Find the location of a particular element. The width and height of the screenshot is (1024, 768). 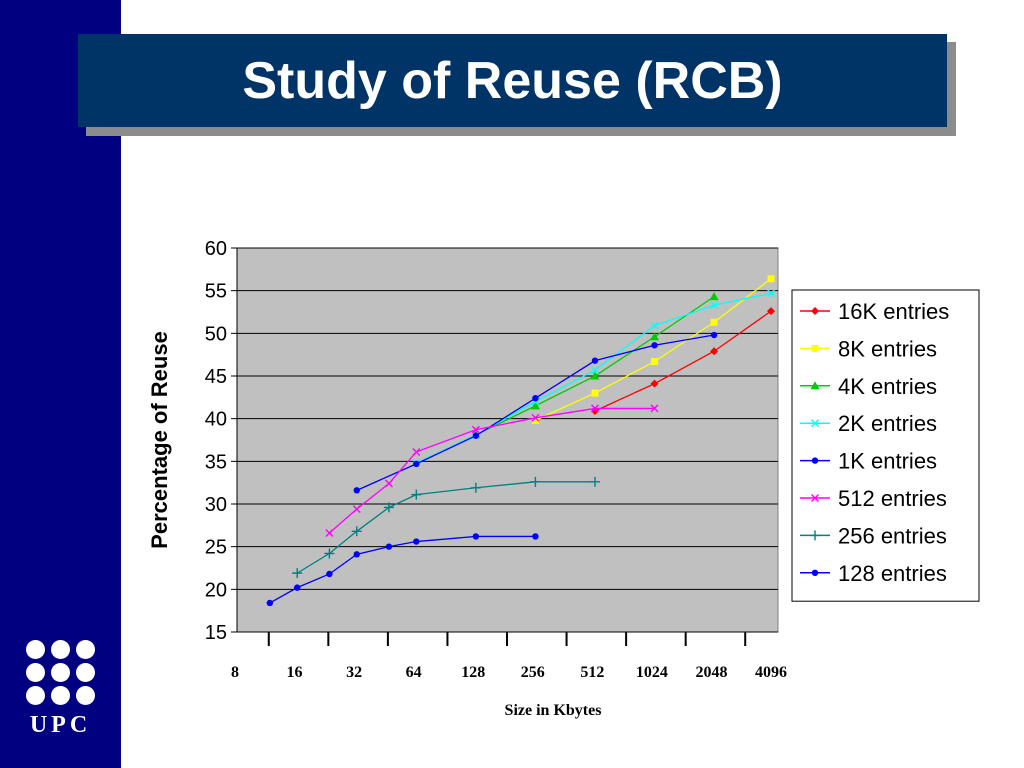

legend-label: 2K entries is located at coordinates (887, 423).